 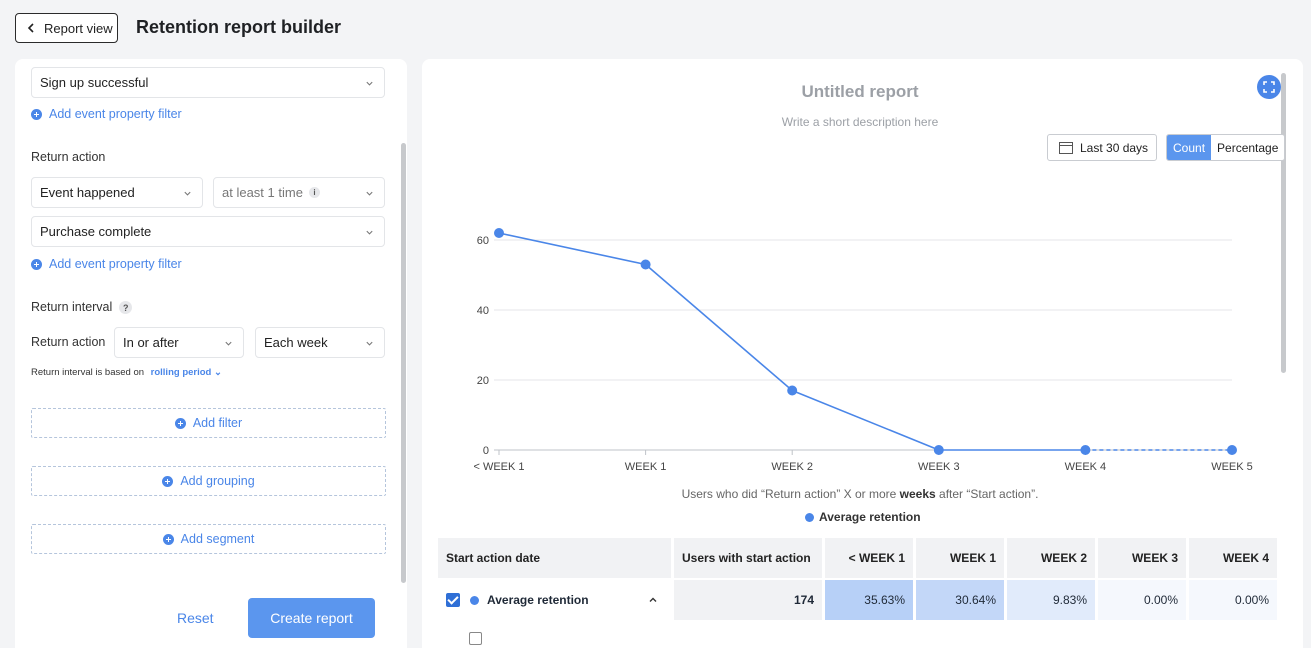 I want to click on add-filter-label: Add filter, so click(x=217, y=423).